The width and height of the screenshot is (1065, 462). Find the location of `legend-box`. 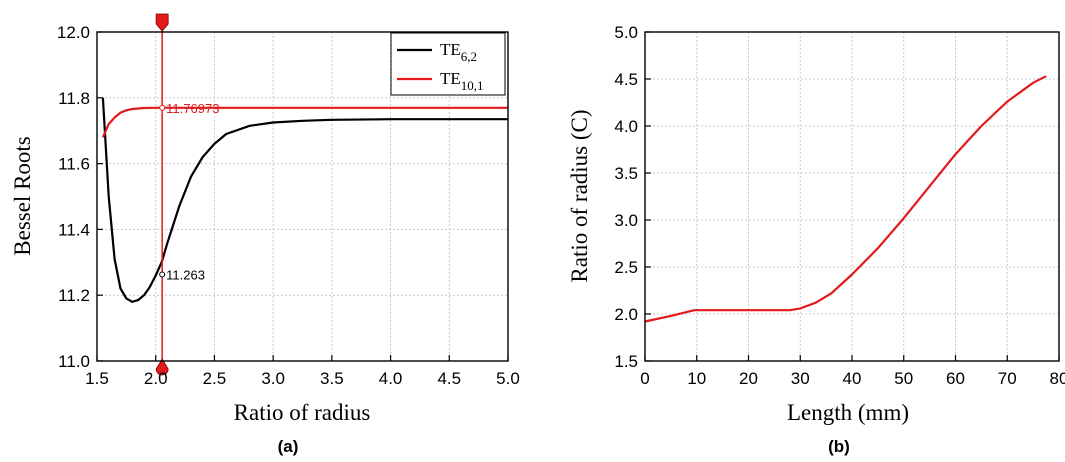

legend-box is located at coordinates (448, 64).